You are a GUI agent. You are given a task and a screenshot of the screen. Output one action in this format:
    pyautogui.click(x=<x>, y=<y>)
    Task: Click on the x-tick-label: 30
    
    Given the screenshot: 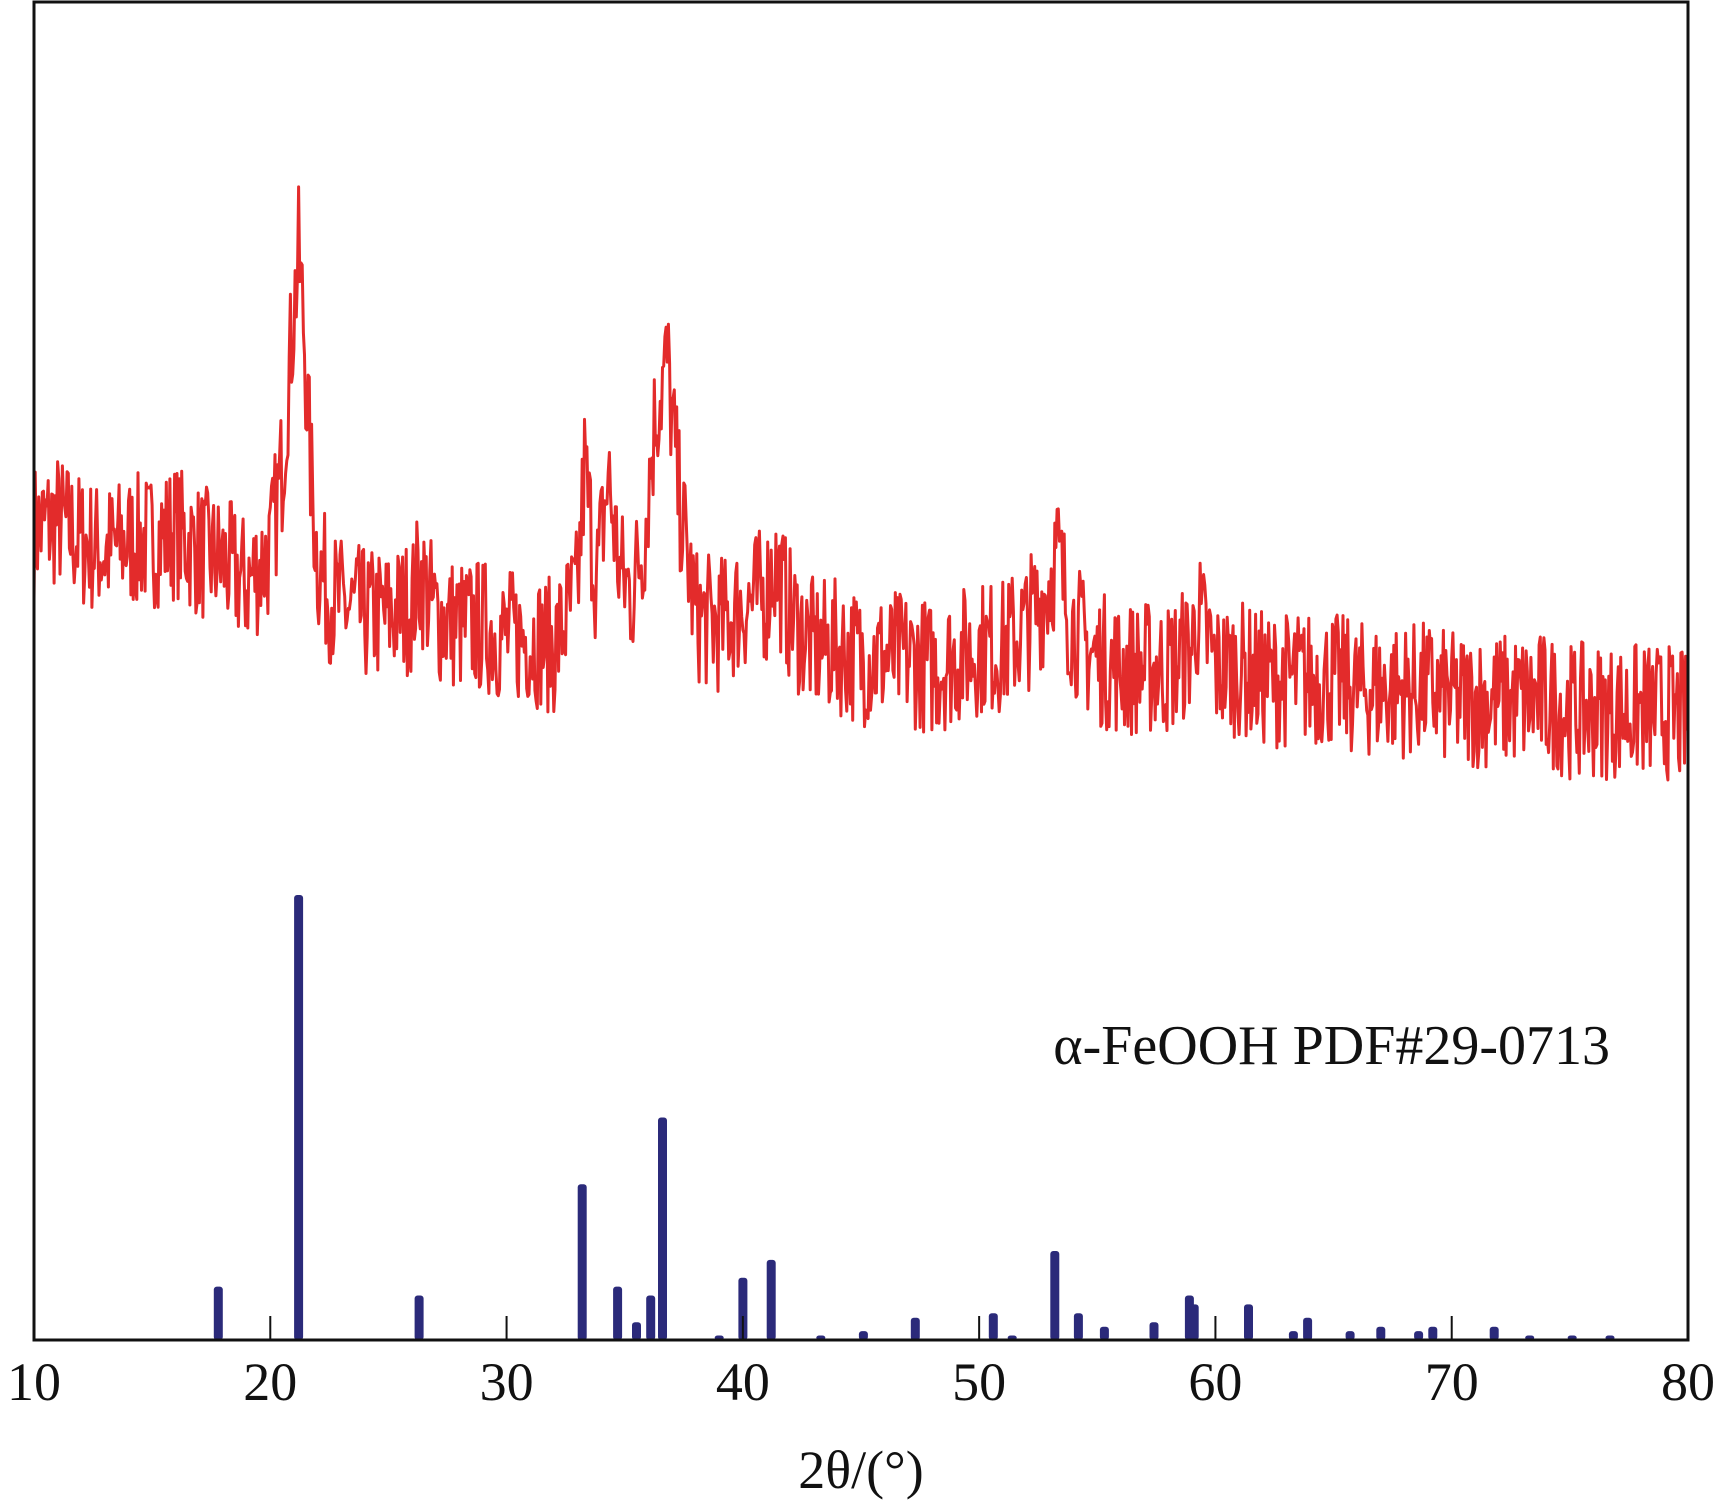 What is the action you would take?
    pyautogui.click(x=507, y=1382)
    